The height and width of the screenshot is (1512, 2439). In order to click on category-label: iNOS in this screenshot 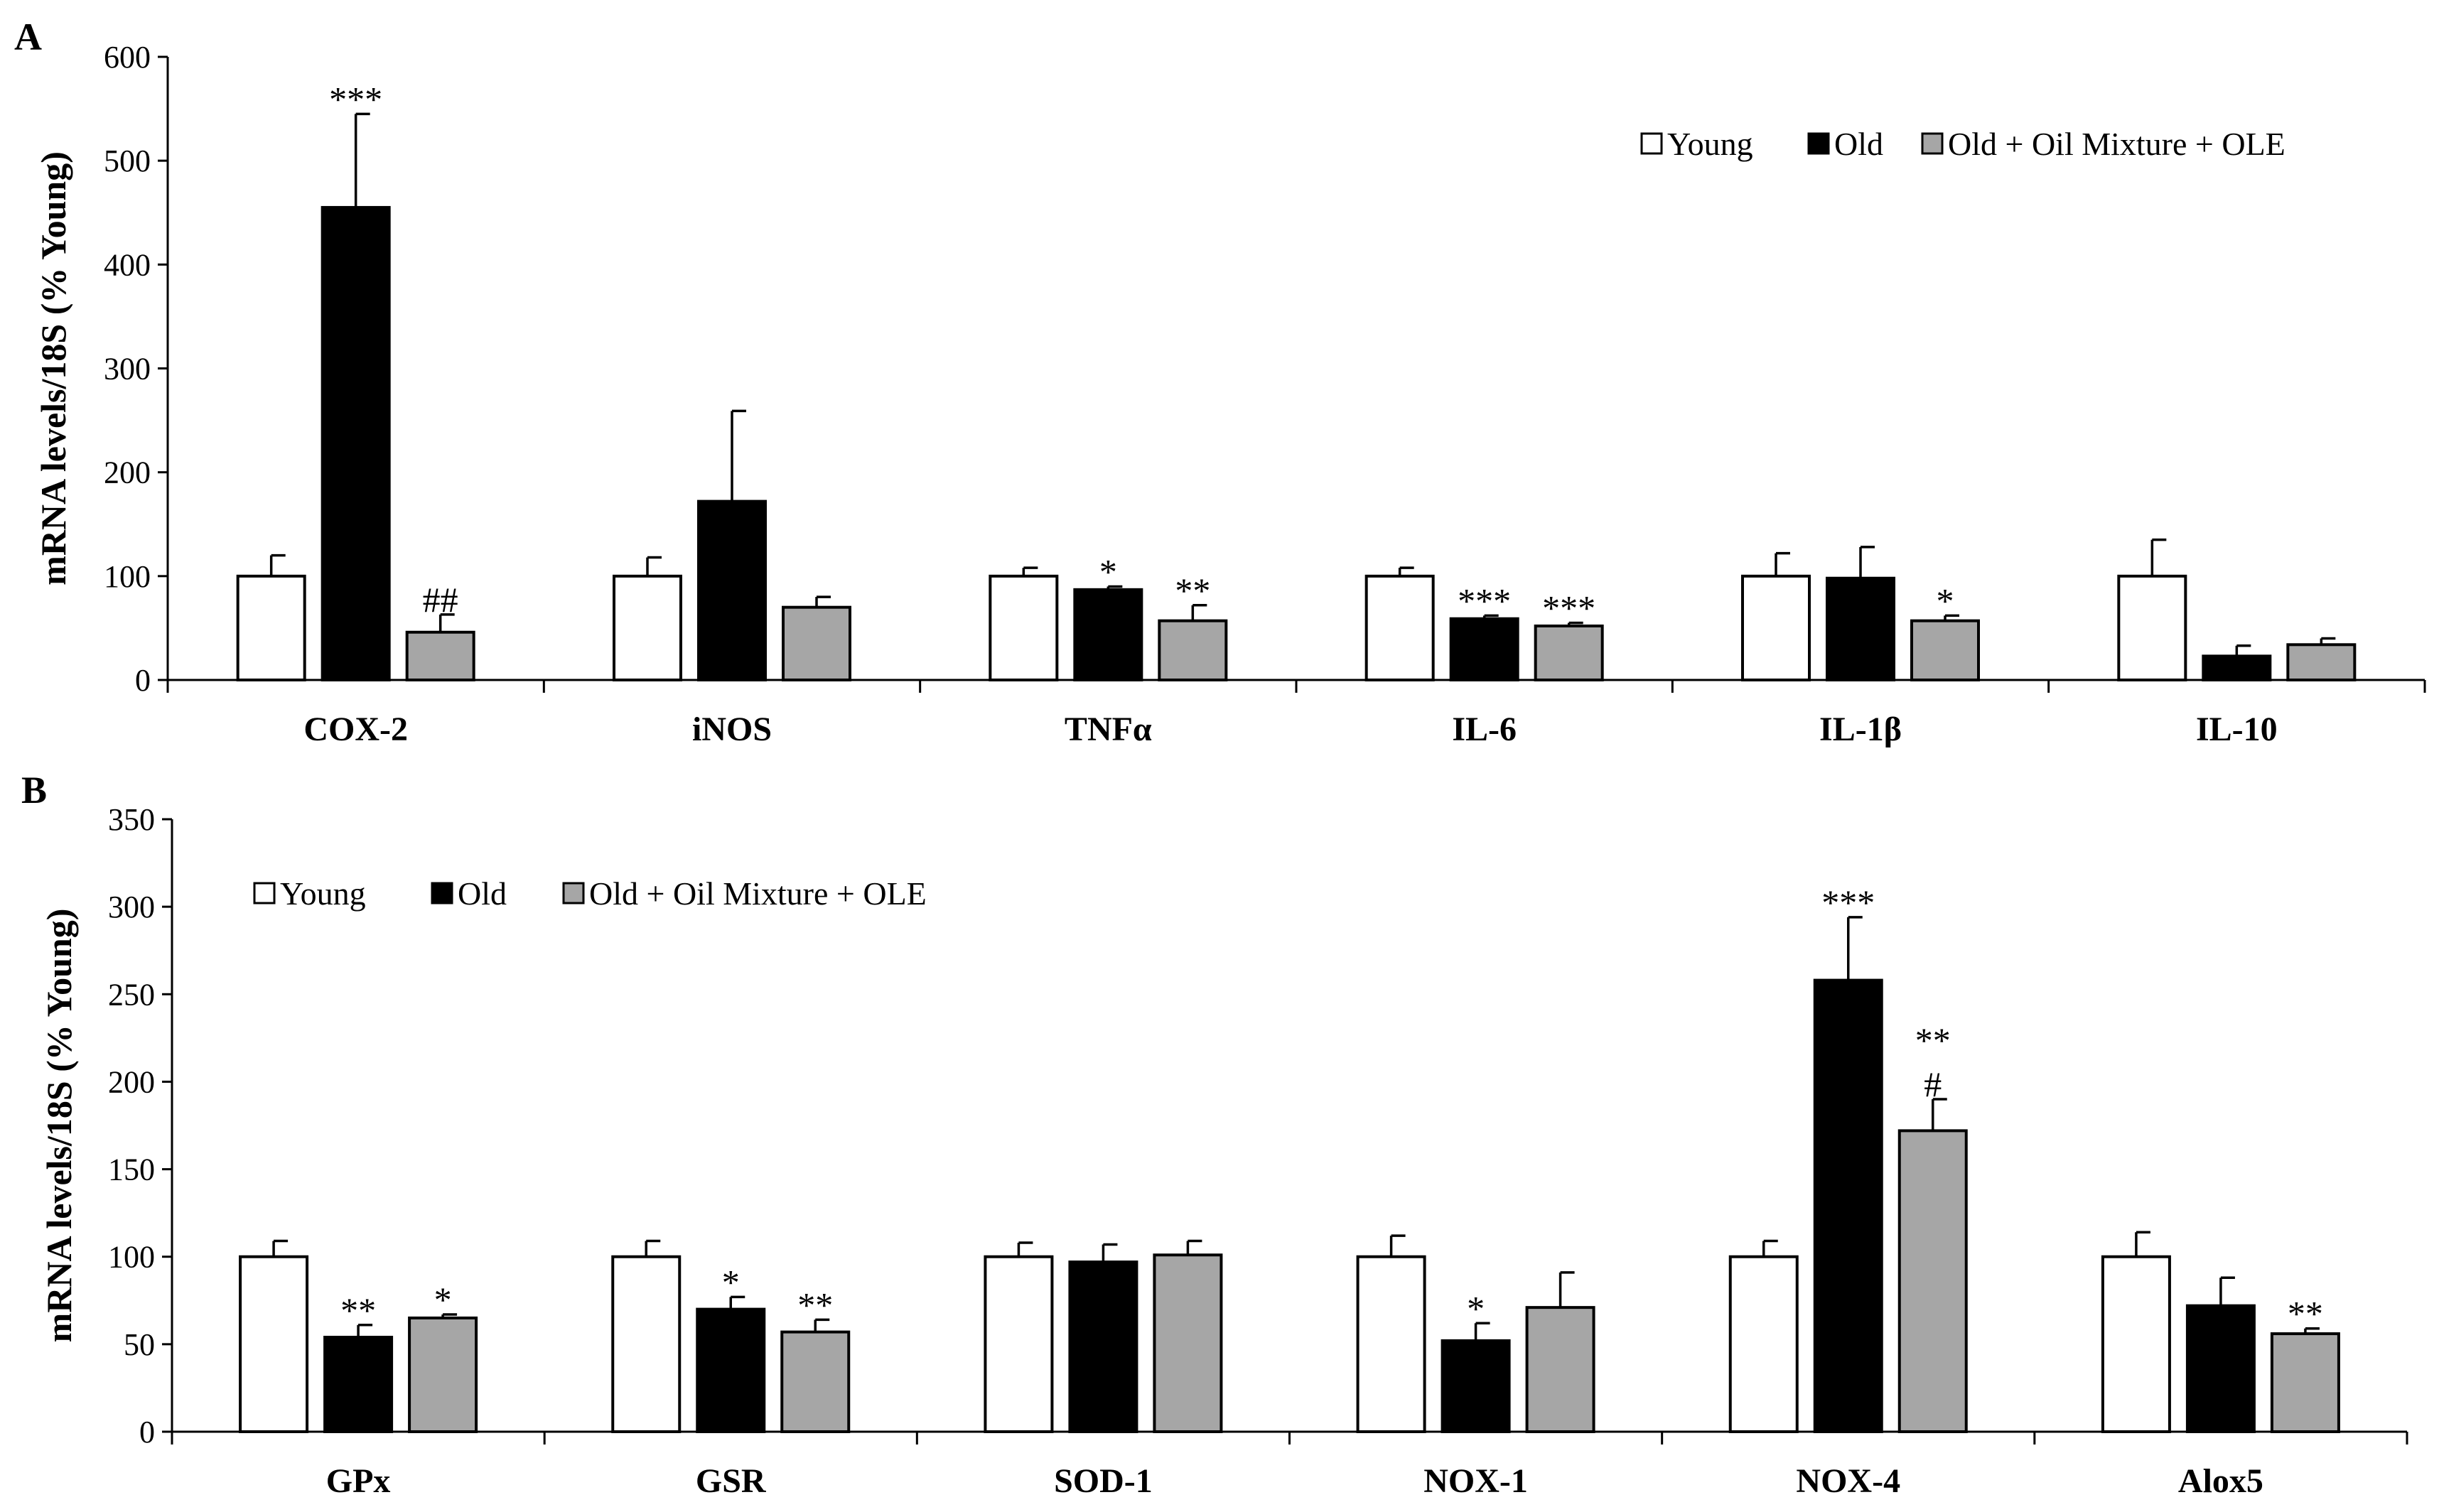, I will do `click(732, 729)`.